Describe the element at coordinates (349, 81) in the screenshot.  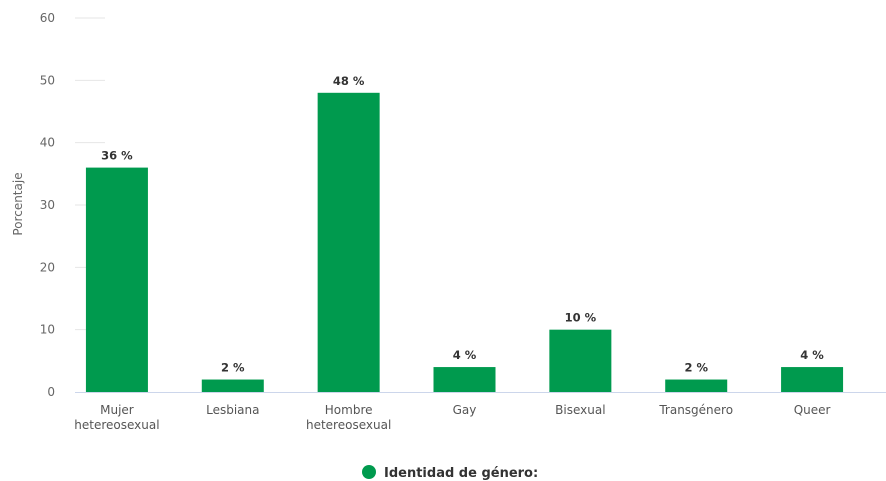
I see `data-label: 48 %` at that location.